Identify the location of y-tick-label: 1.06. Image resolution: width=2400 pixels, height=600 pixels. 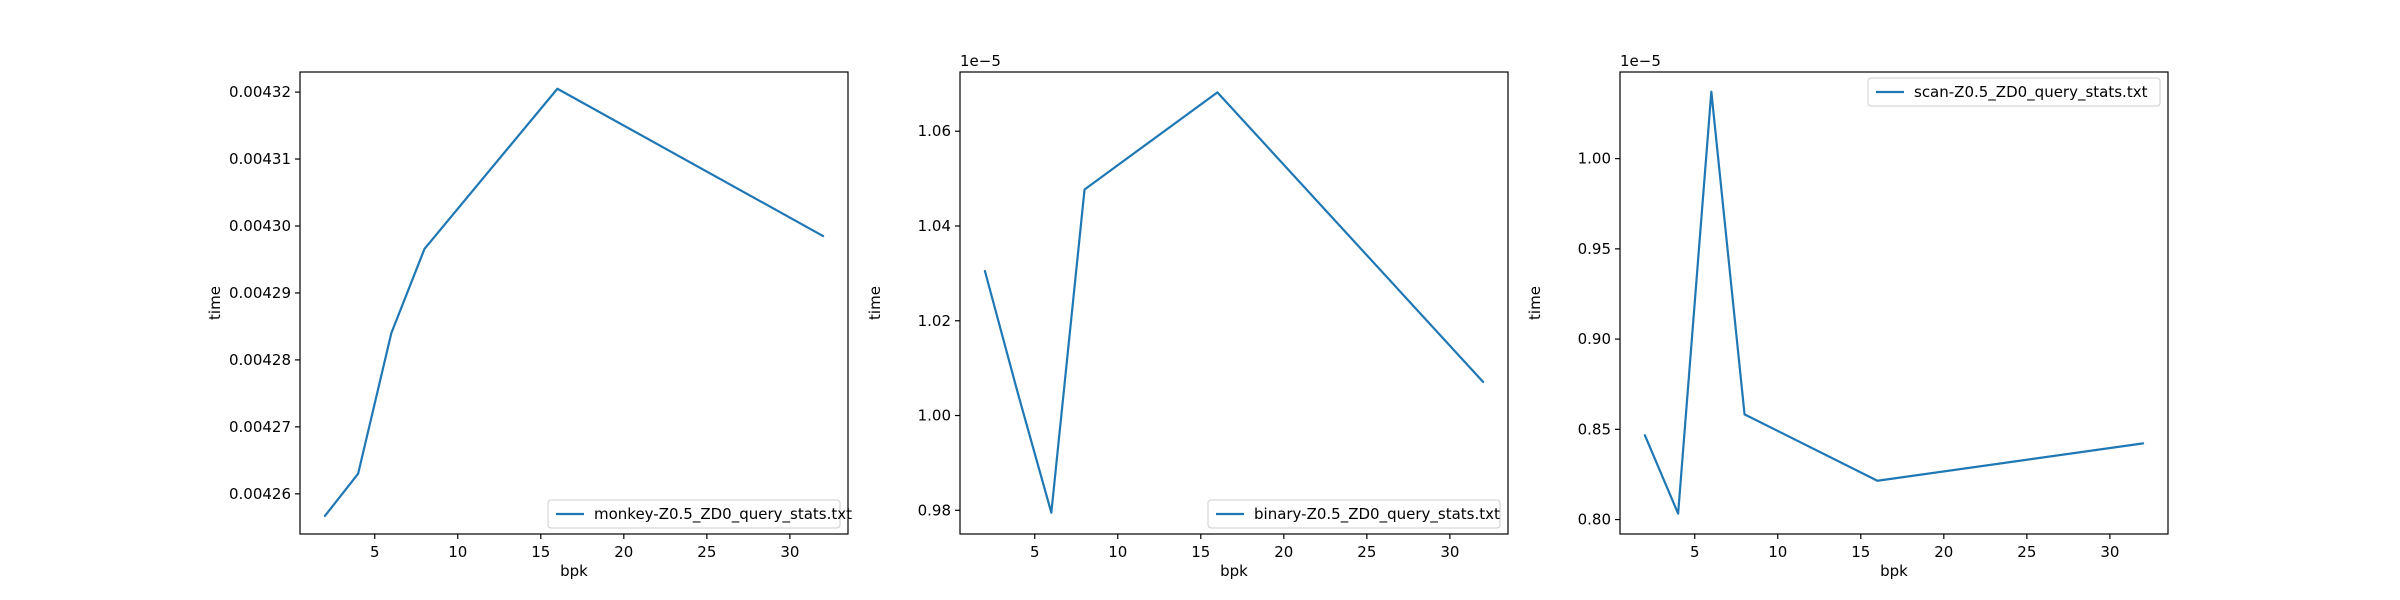
(934, 131).